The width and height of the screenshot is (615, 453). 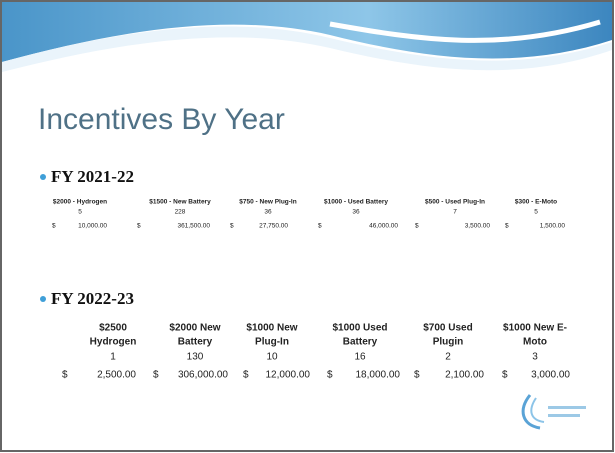 What do you see at coordinates (272, 342) in the screenshot?
I see `column-header: Plug-In` at bounding box center [272, 342].